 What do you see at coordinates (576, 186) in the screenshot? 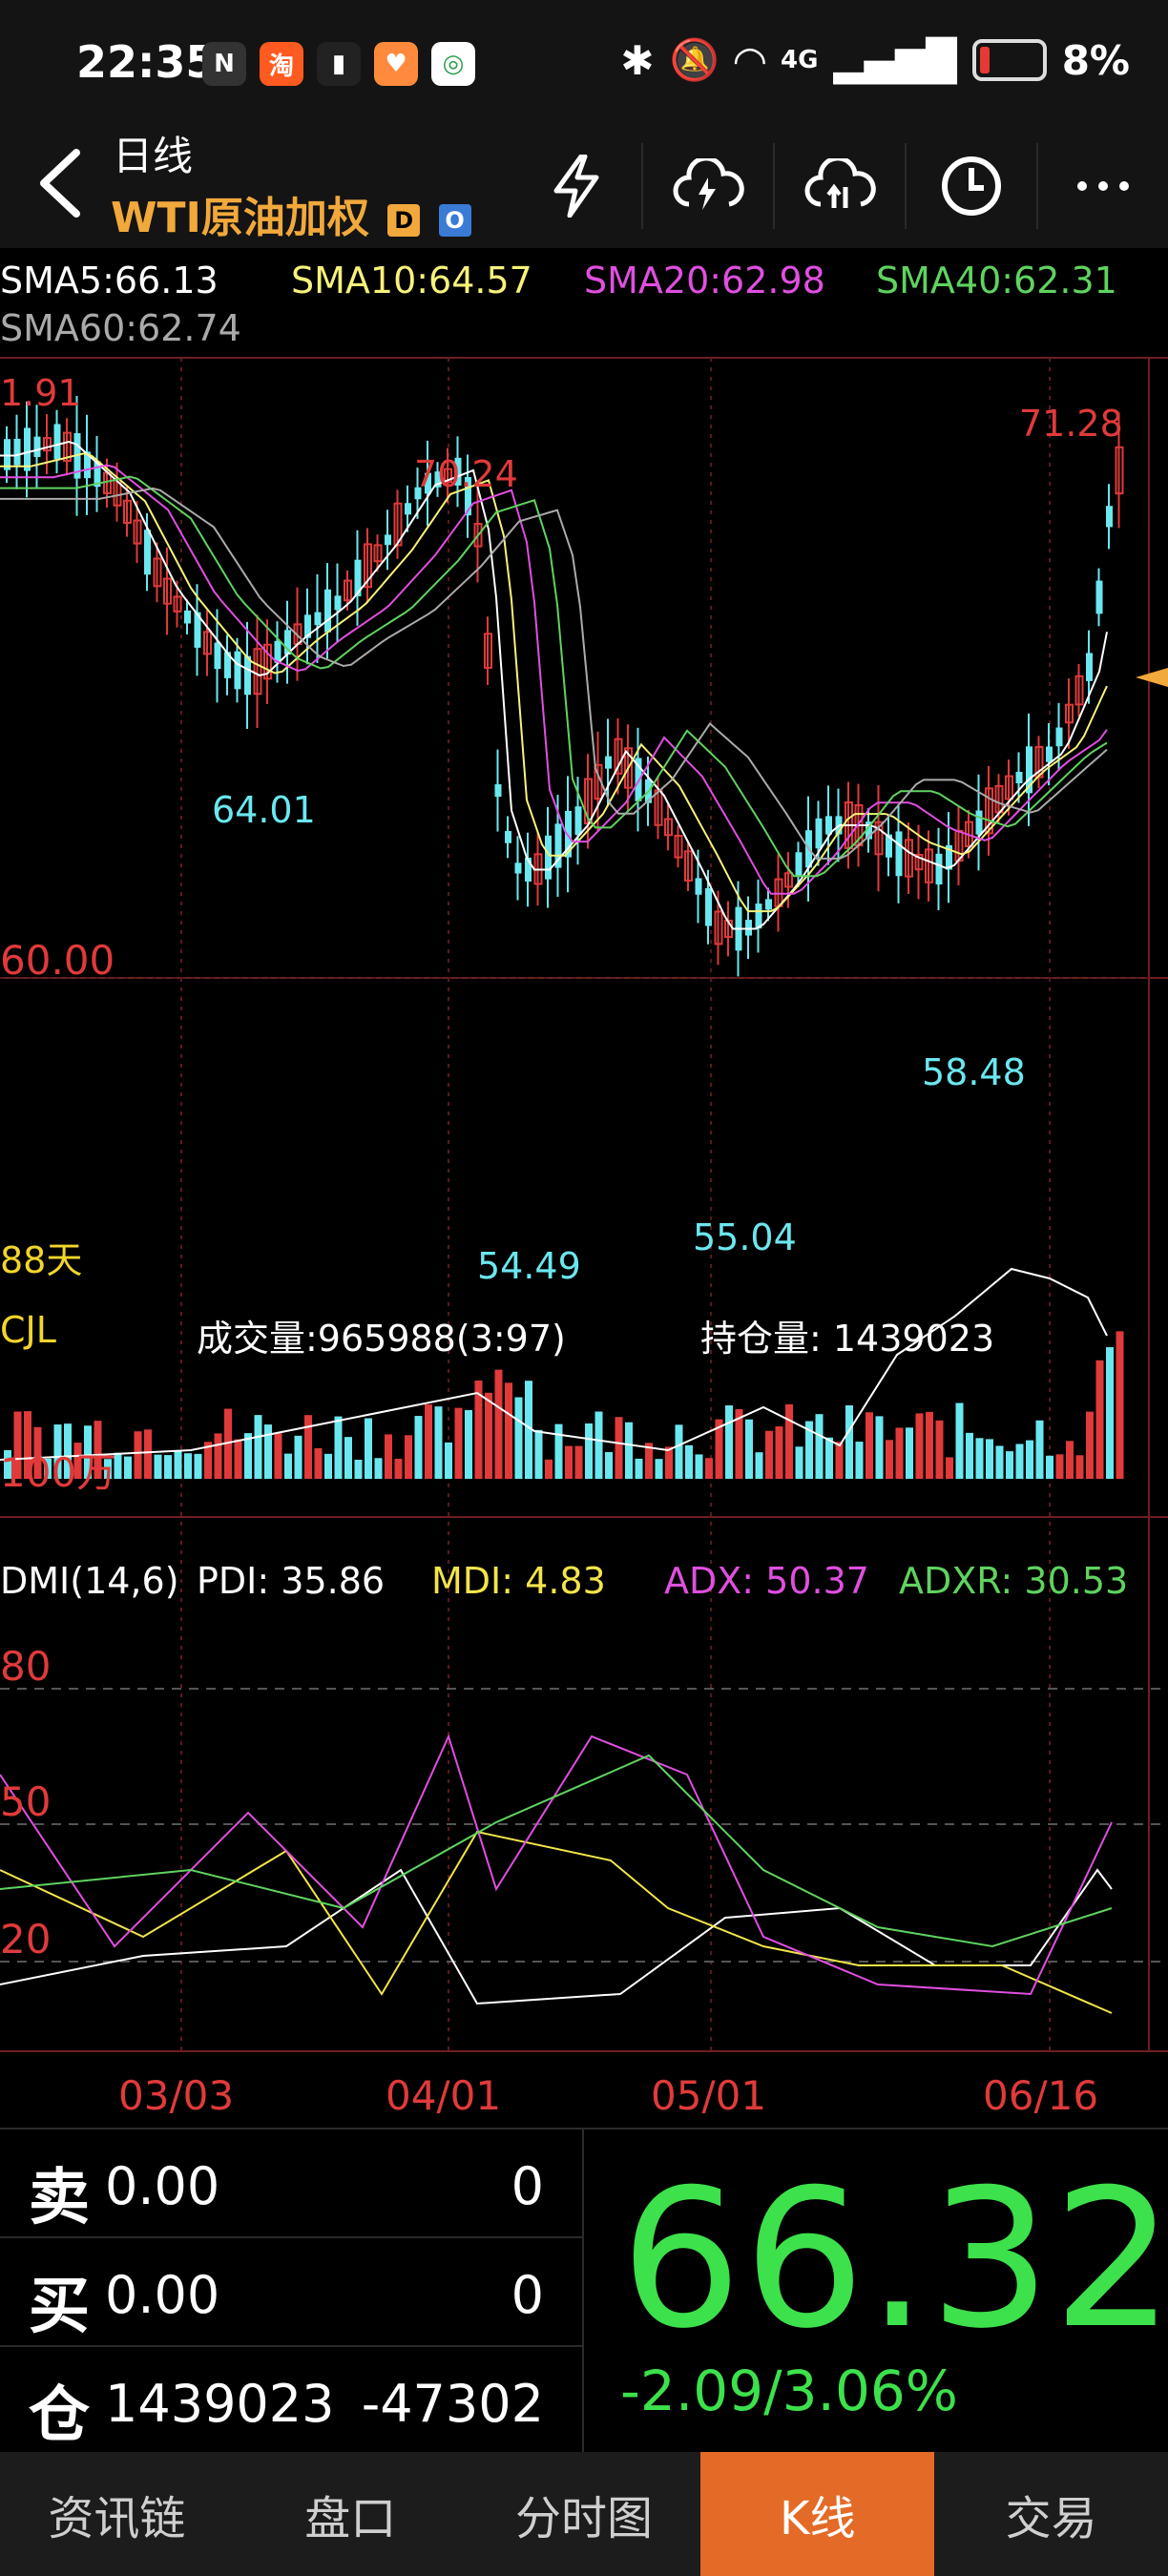
I see `flash-icon` at bounding box center [576, 186].